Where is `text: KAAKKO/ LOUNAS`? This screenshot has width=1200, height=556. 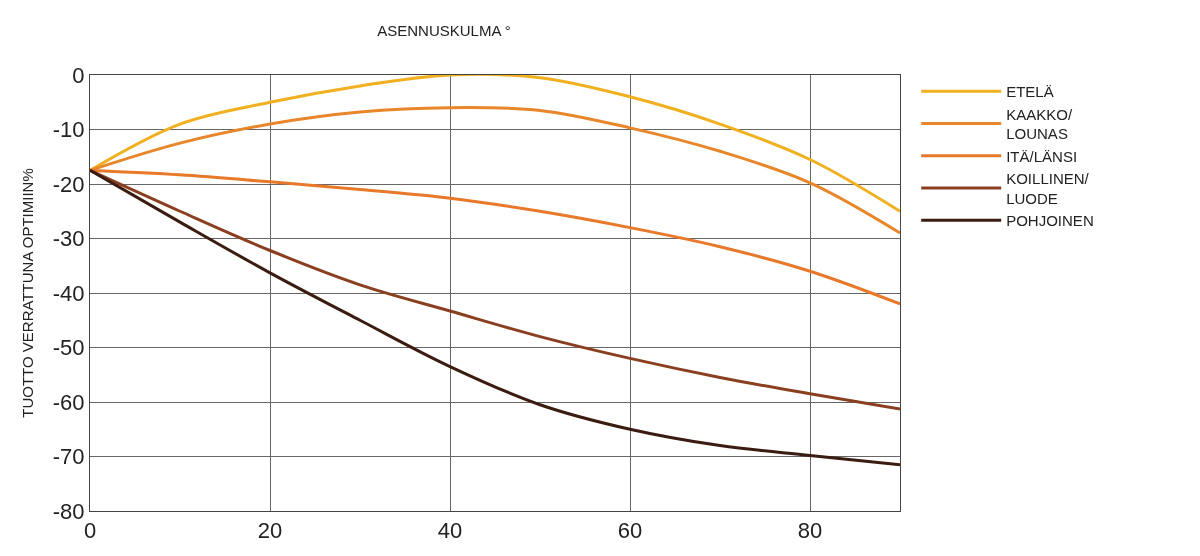
text: KAAKKO/ LOUNAS is located at coordinates (1039, 124).